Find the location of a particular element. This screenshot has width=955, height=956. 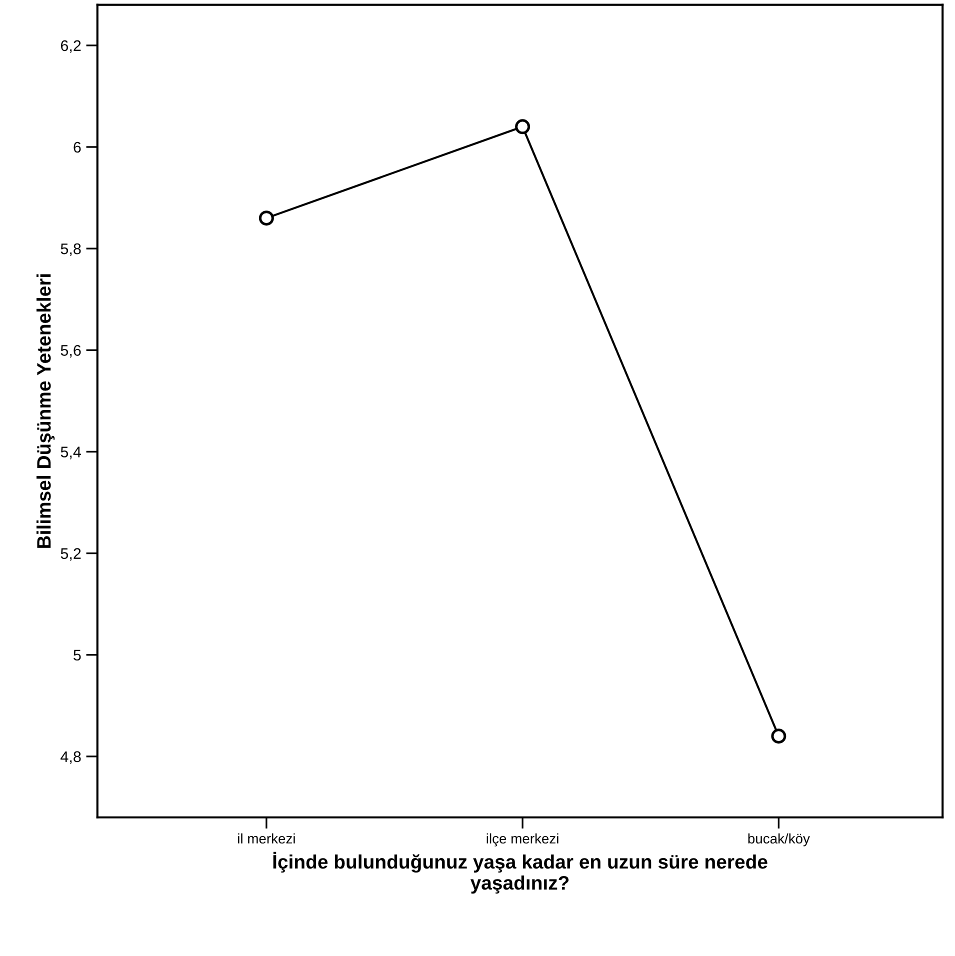

y-tick-label: 5,4 is located at coordinates (70, 453).